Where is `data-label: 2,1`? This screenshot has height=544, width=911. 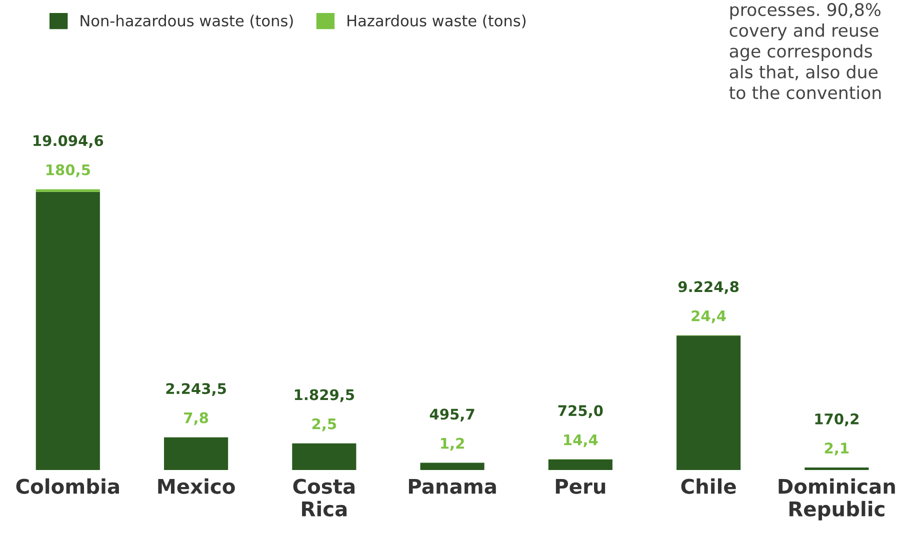
data-label: 2,1 is located at coordinates (836, 449).